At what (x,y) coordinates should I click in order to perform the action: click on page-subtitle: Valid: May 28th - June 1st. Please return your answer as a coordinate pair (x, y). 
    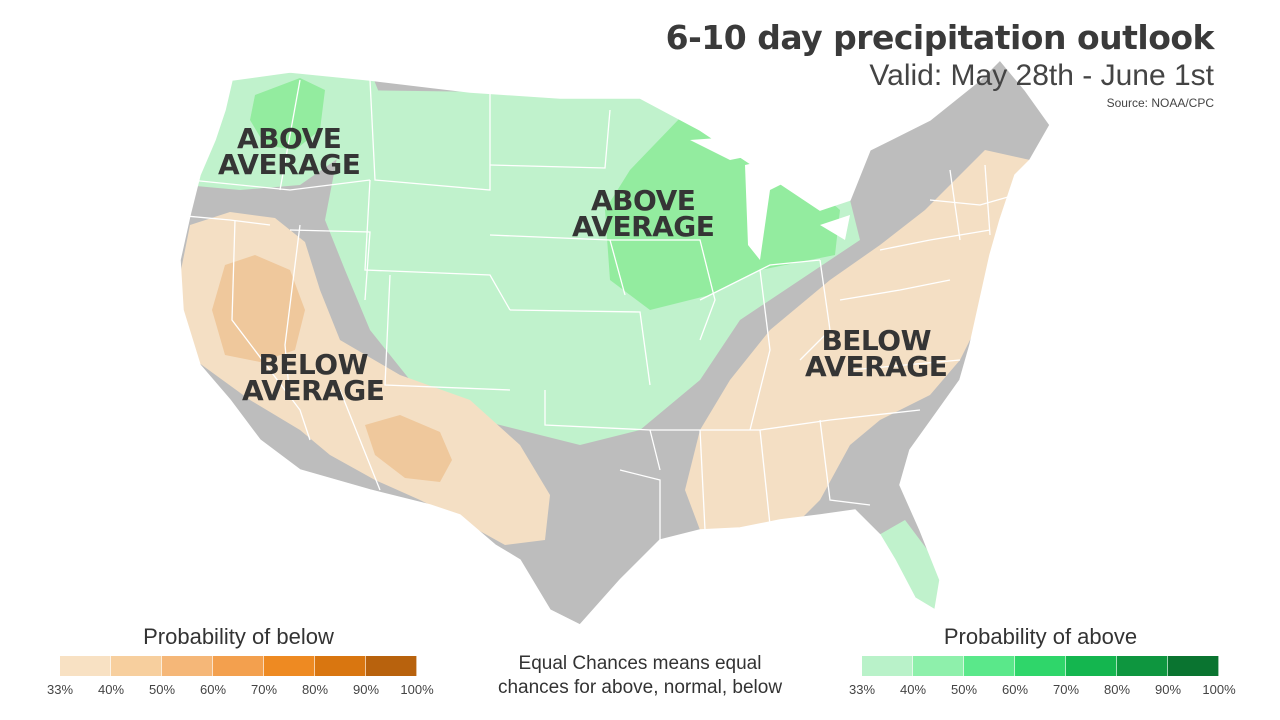
    Looking at the image, I should click on (1041, 75).